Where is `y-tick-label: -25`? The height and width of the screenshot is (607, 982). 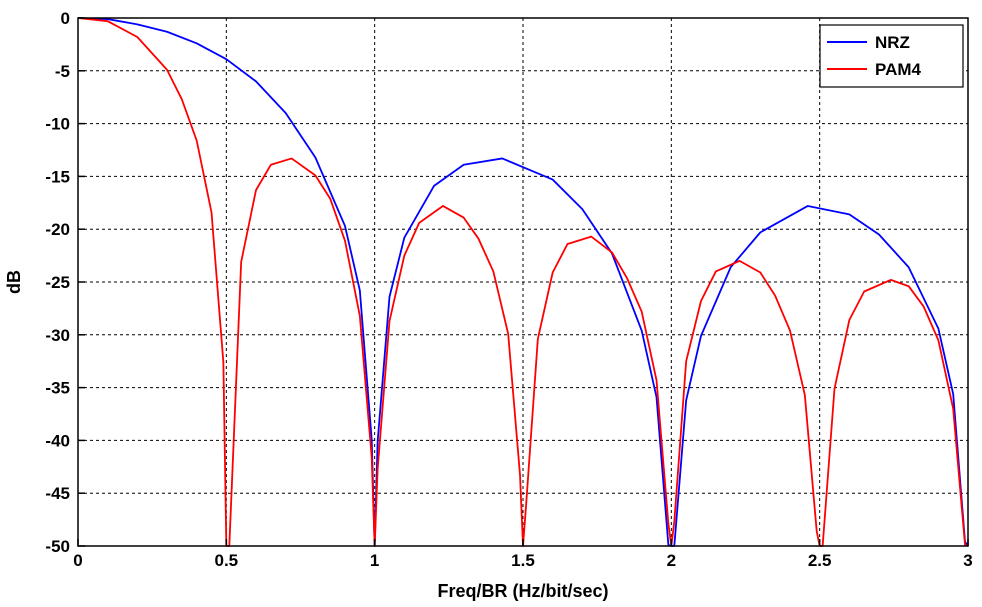
y-tick-label: -25 is located at coordinates (57, 282).